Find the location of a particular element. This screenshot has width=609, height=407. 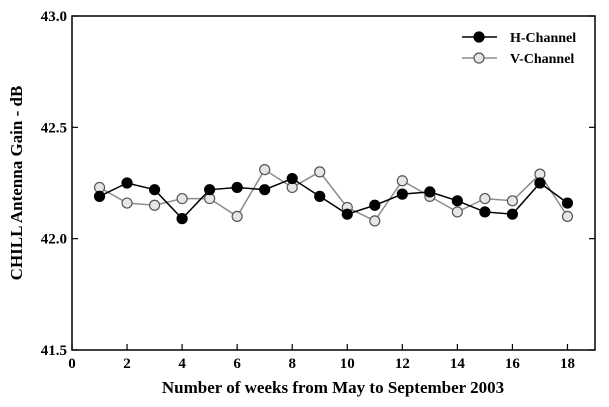

y-axis-title: CHILL Antenna Gain - dB is located at coordinates (16, 183).